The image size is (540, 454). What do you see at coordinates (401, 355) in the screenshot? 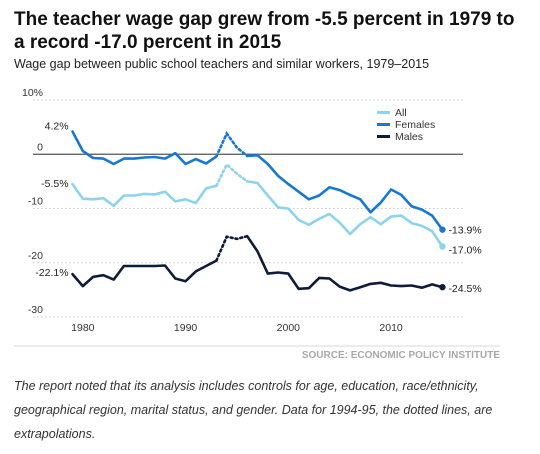
I see `source-note: SOURCE: ECONOMIC POLICY INSTITUTE` at bounding box center [401, 355].